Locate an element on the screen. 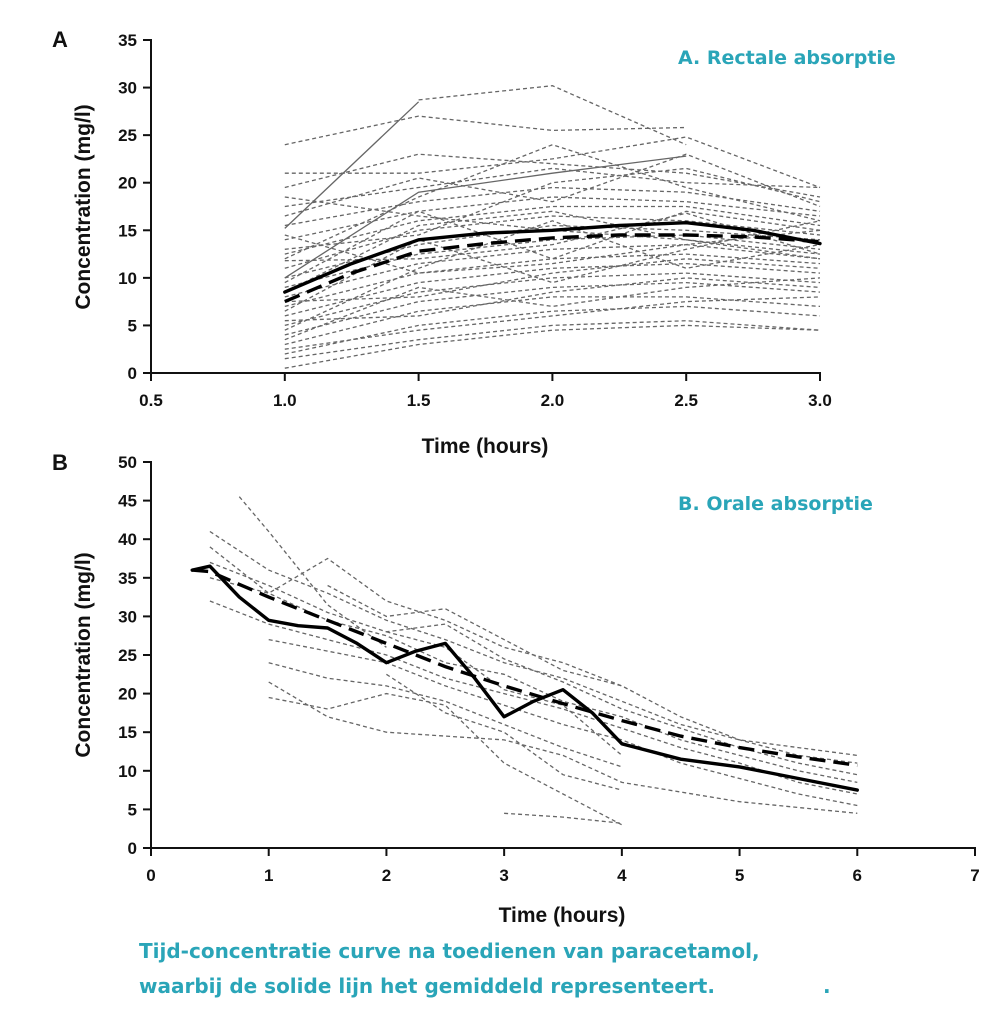  panel-a-ytick-label: 25 is located at coordinates (127, 135).